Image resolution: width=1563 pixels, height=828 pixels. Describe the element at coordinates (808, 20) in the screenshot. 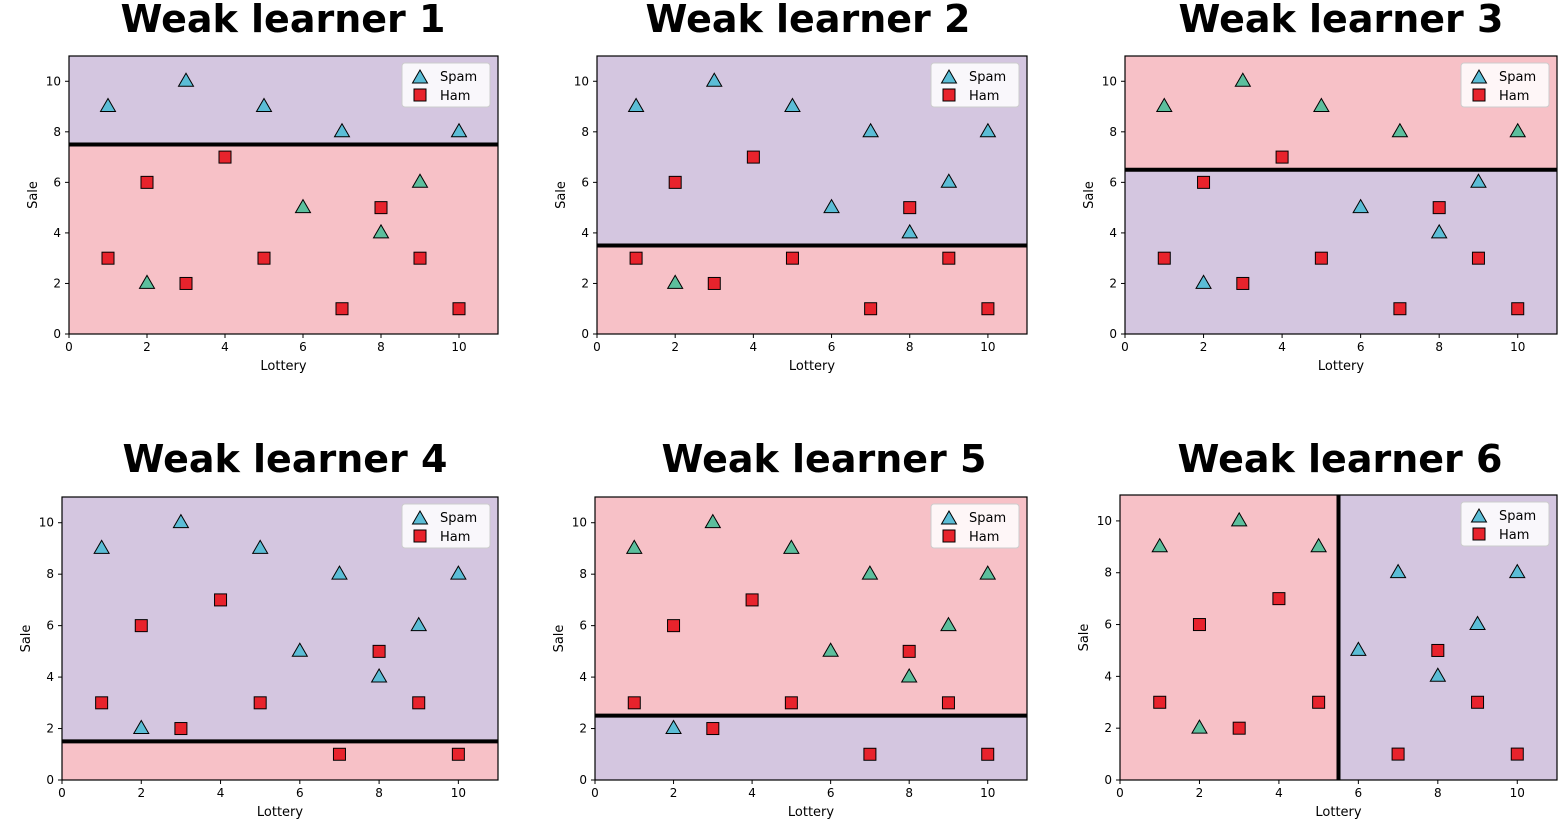

I see `panel-title: Weak learner 2` at that location.